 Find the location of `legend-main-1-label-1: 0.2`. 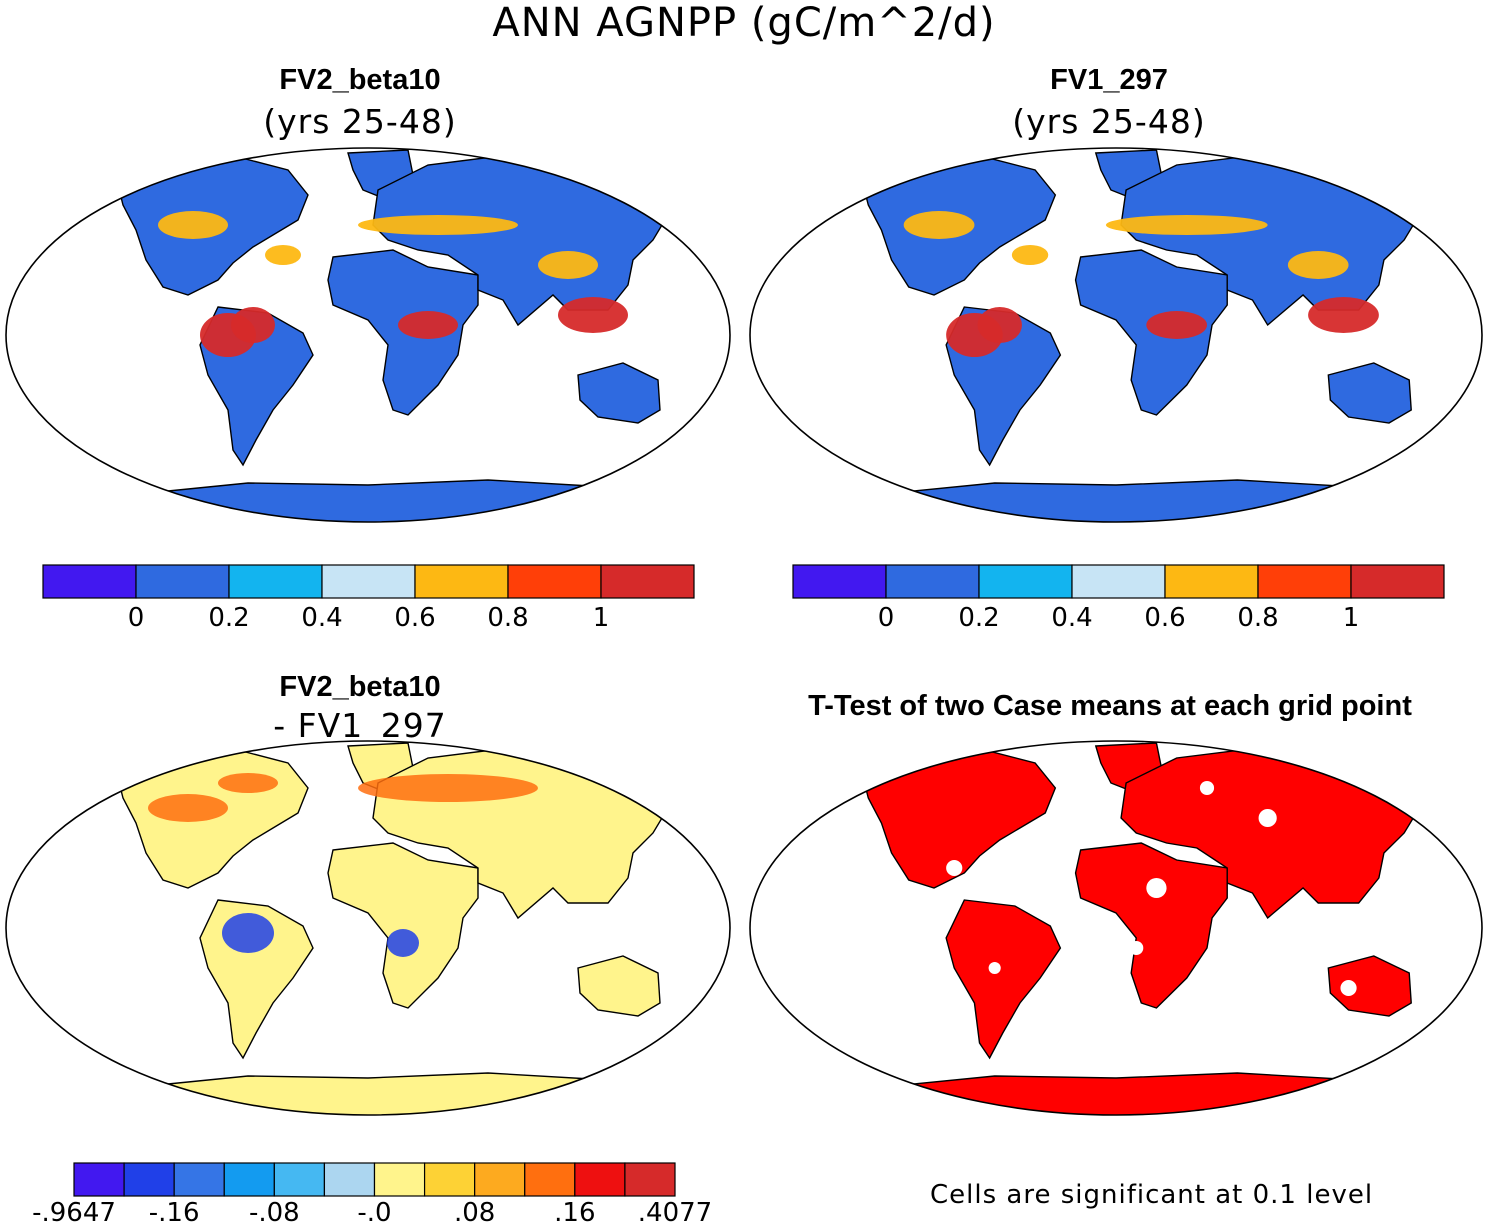

legend-main-1-label-1: 0.2 is located at coordinates (229, 618).